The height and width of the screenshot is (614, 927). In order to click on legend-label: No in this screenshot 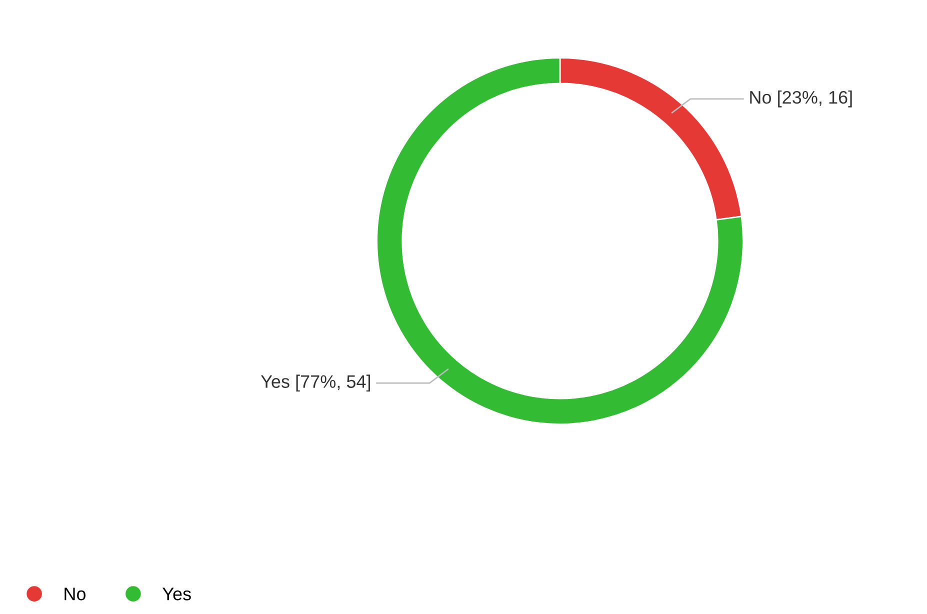, I will do `click(75, 594)`.